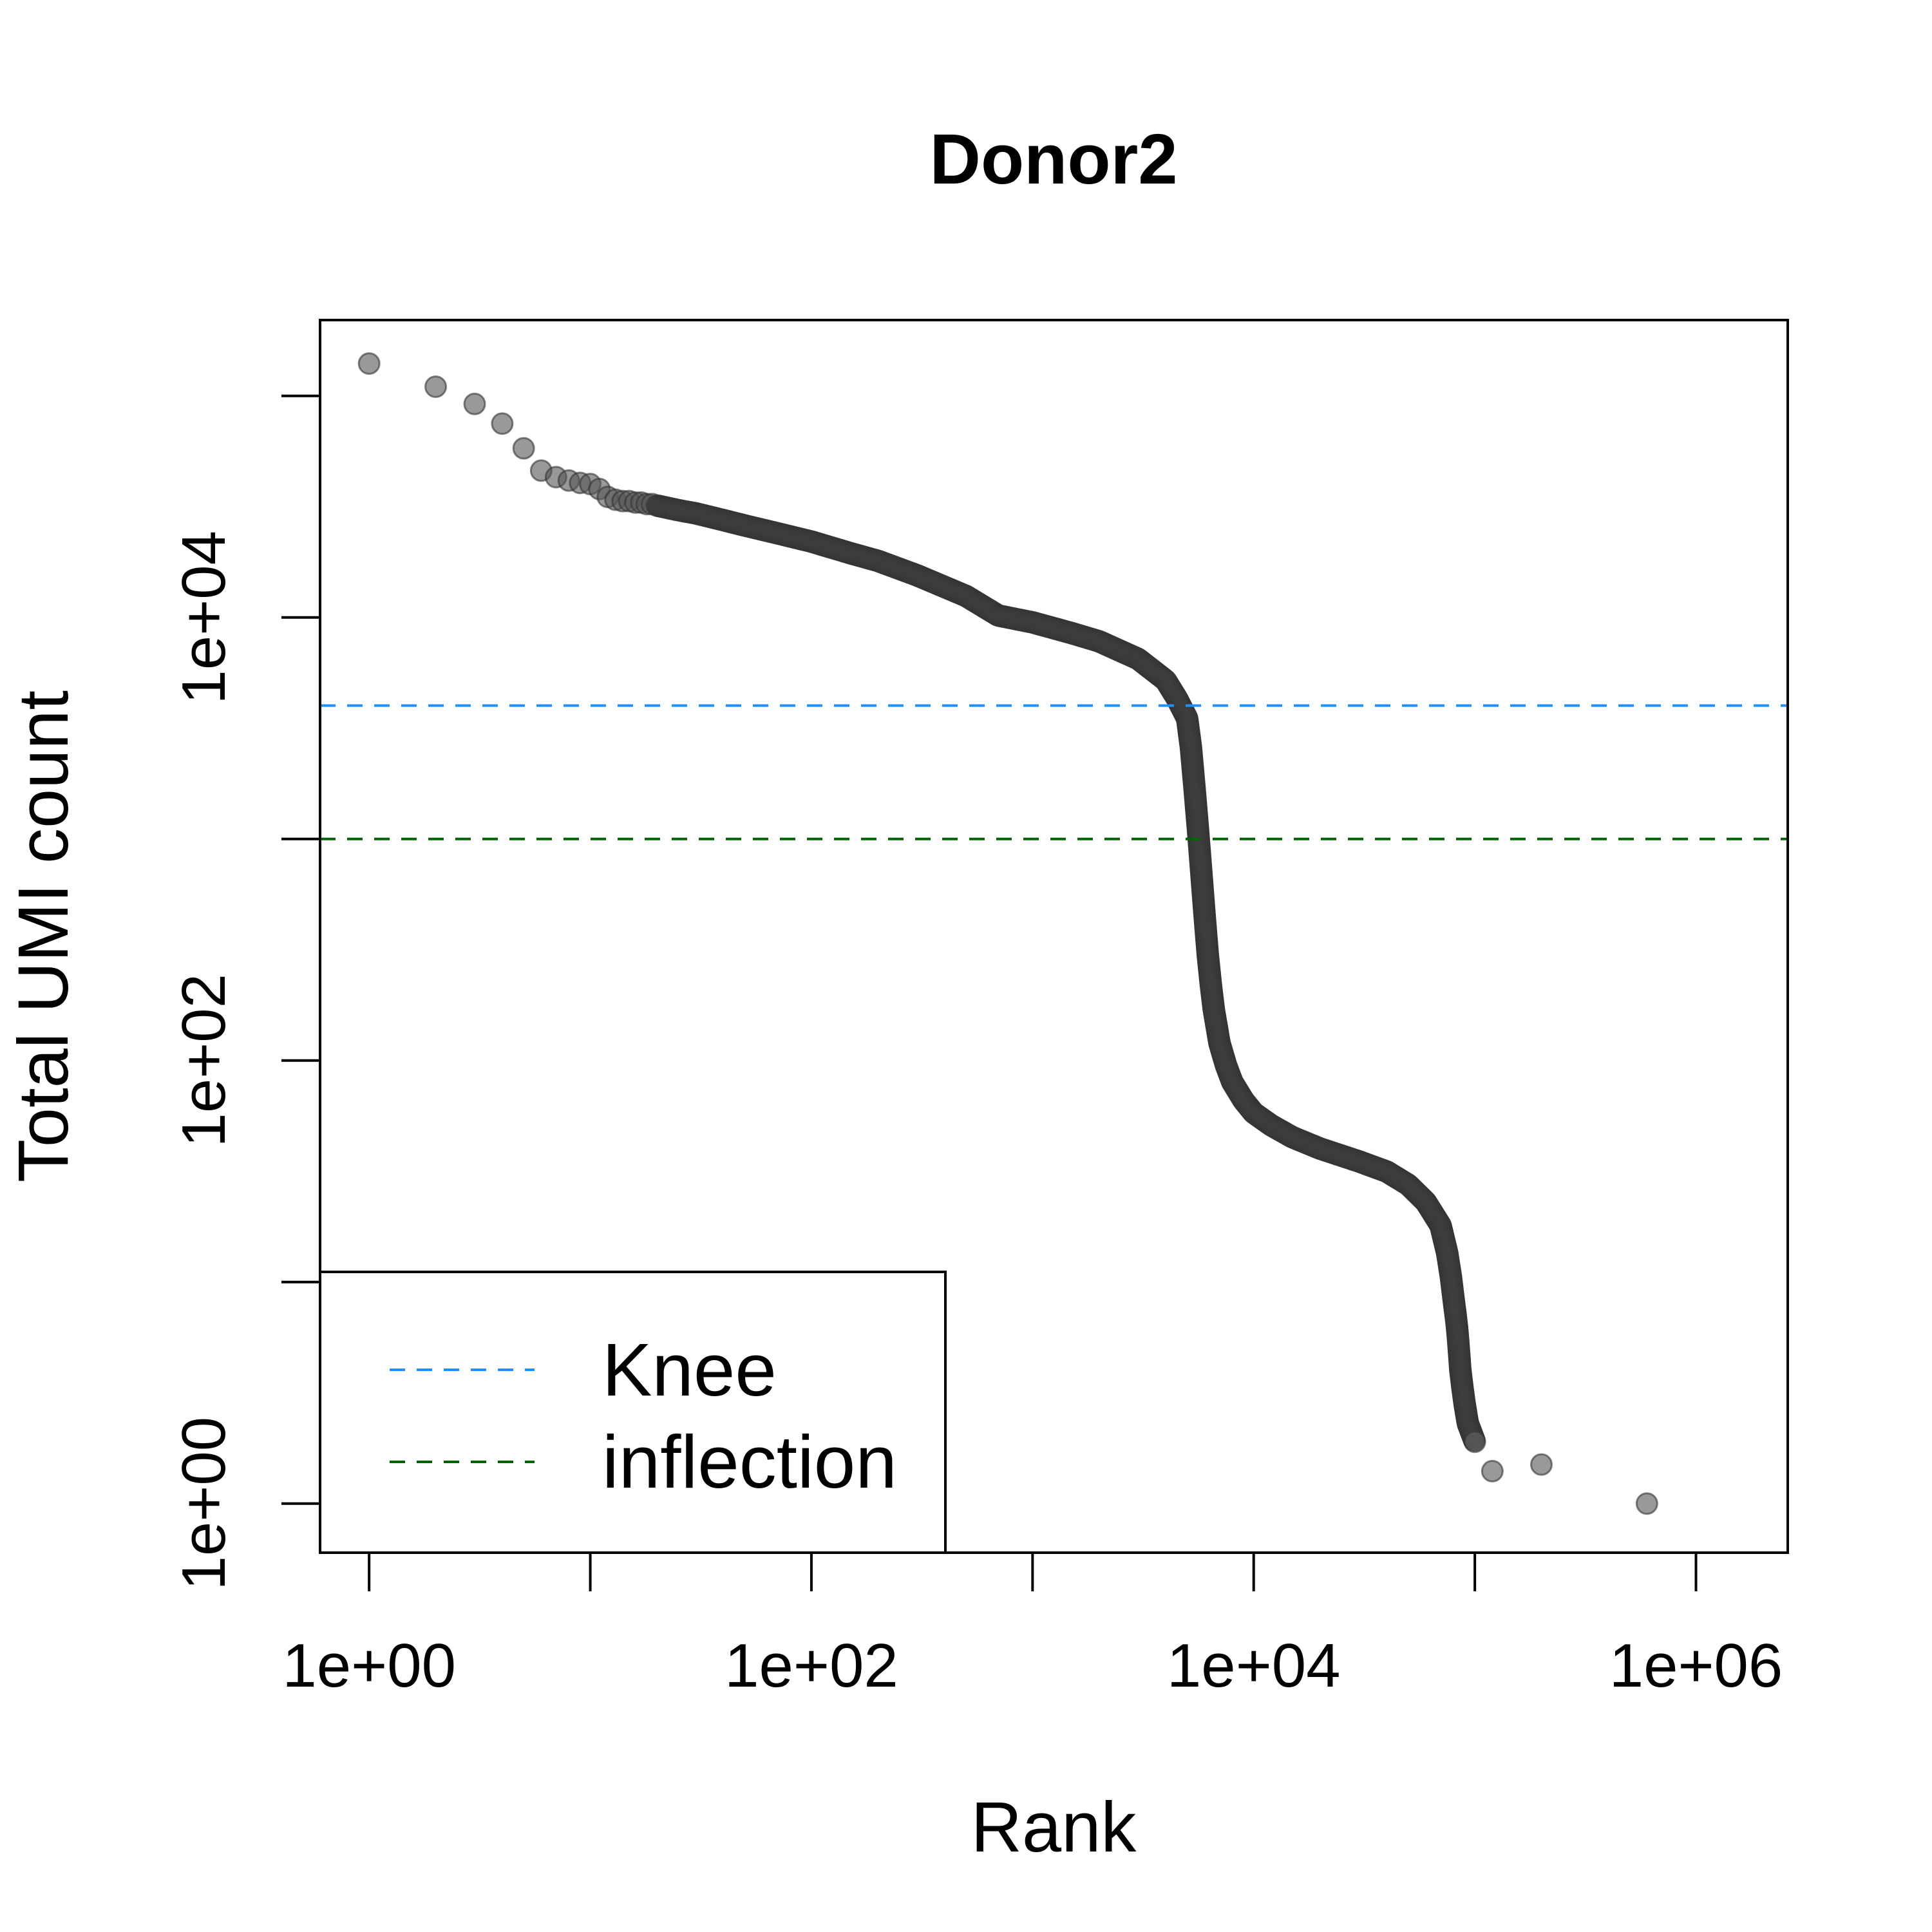  I want to click on legend-inflection-label: inflection, so click(749, 1462).